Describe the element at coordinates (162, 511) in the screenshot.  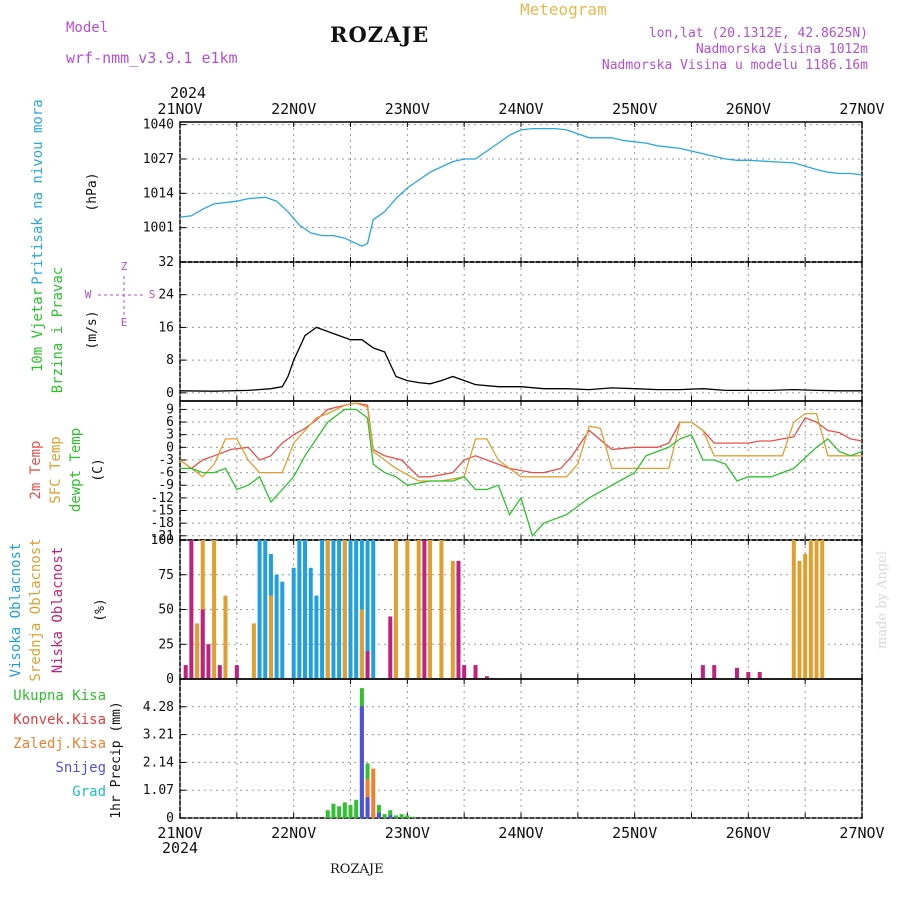
I see `y-tick-label: -15` at that location.